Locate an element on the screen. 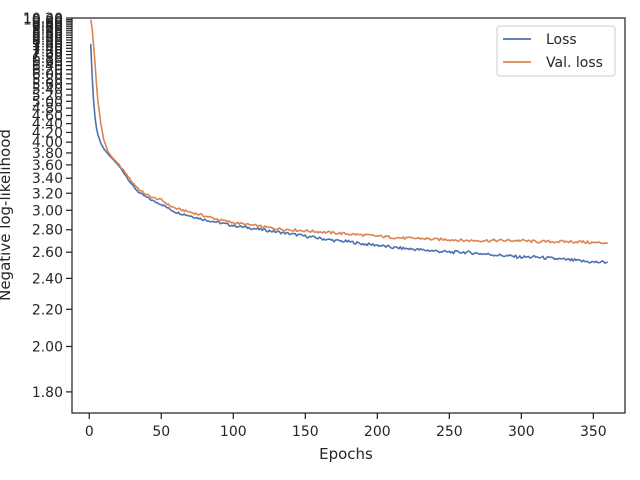 The image size is (640, 480). x-tick-label: 0 is located at coordinates (89, 432).